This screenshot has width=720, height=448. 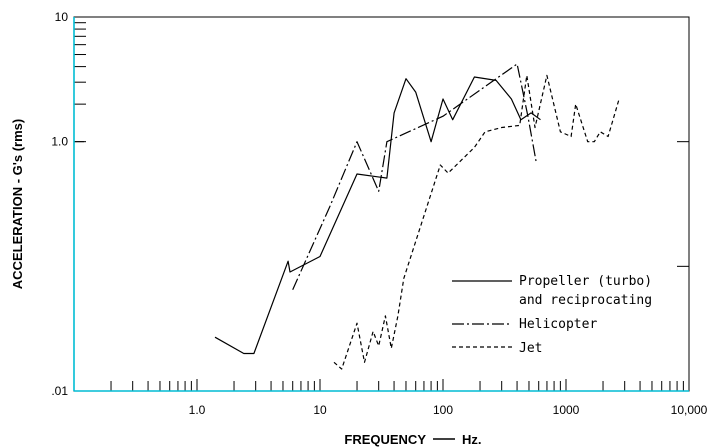 What do you see at coordinates (566, 410) in the screenshot?
I see `x-tick-label: 1000` at bounding box center [566, 410].